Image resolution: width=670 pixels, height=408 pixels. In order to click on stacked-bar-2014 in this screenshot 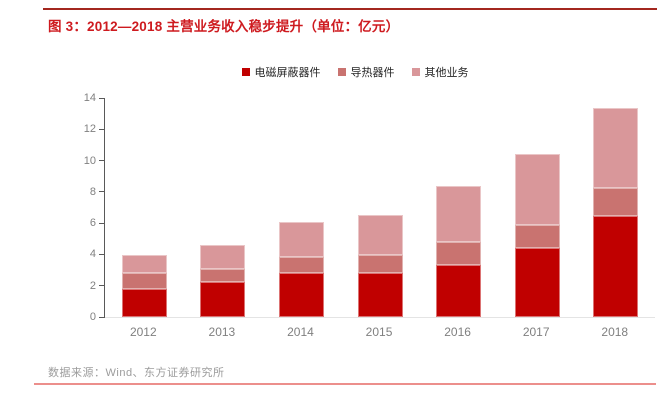, I will do `click(301, 269)`.